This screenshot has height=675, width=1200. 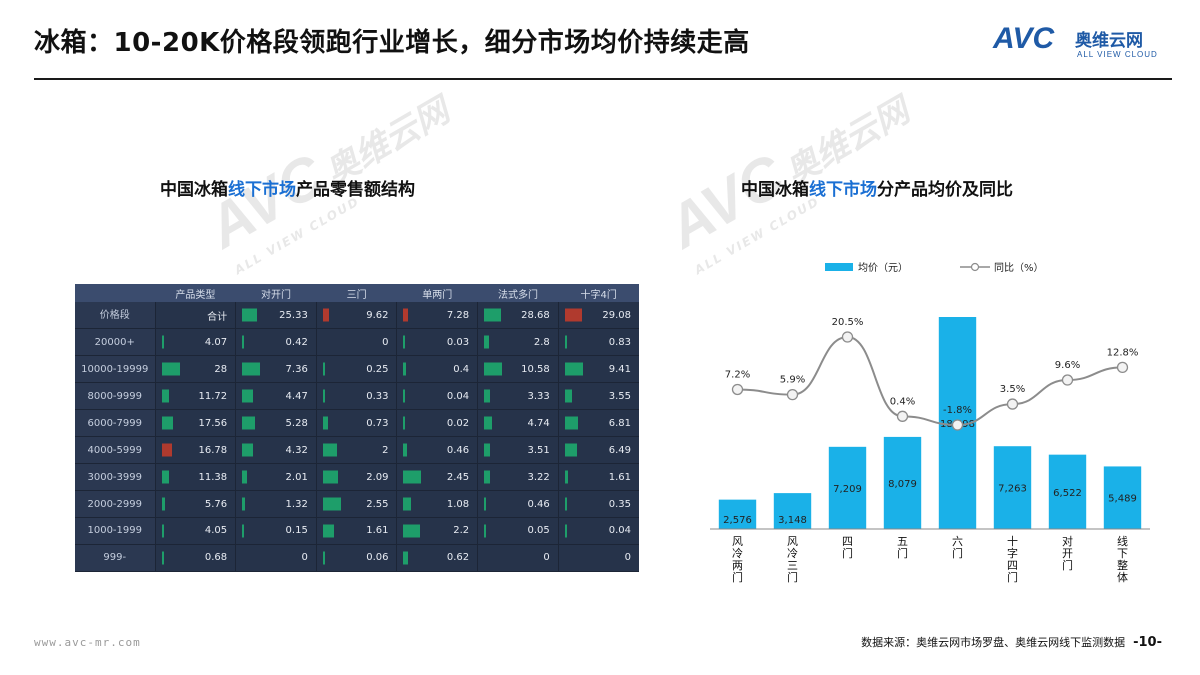 I want to click on table-cell: 7.28, so click(x=437, y=316).